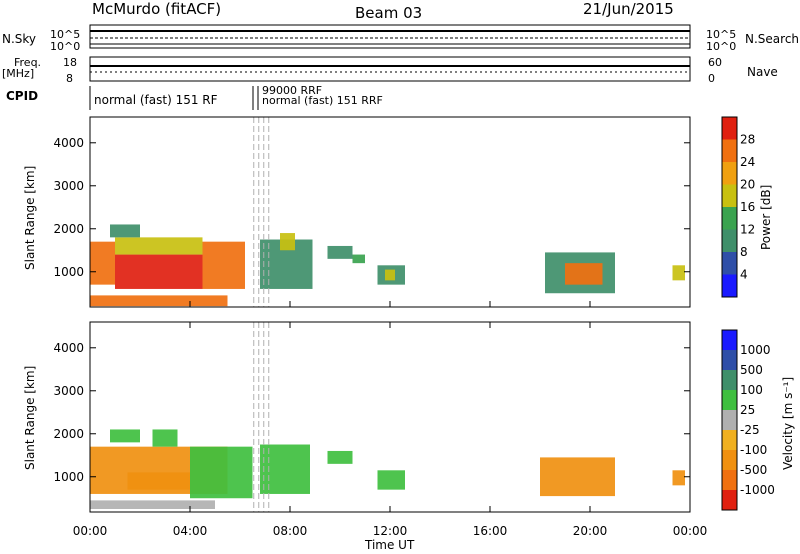 Image resolution: width=800 pixels, height=554 pixels. Describe the element at coordinates (747, 185) in the screenshot. I see `power-cbar-tick-4: 20` at that location.